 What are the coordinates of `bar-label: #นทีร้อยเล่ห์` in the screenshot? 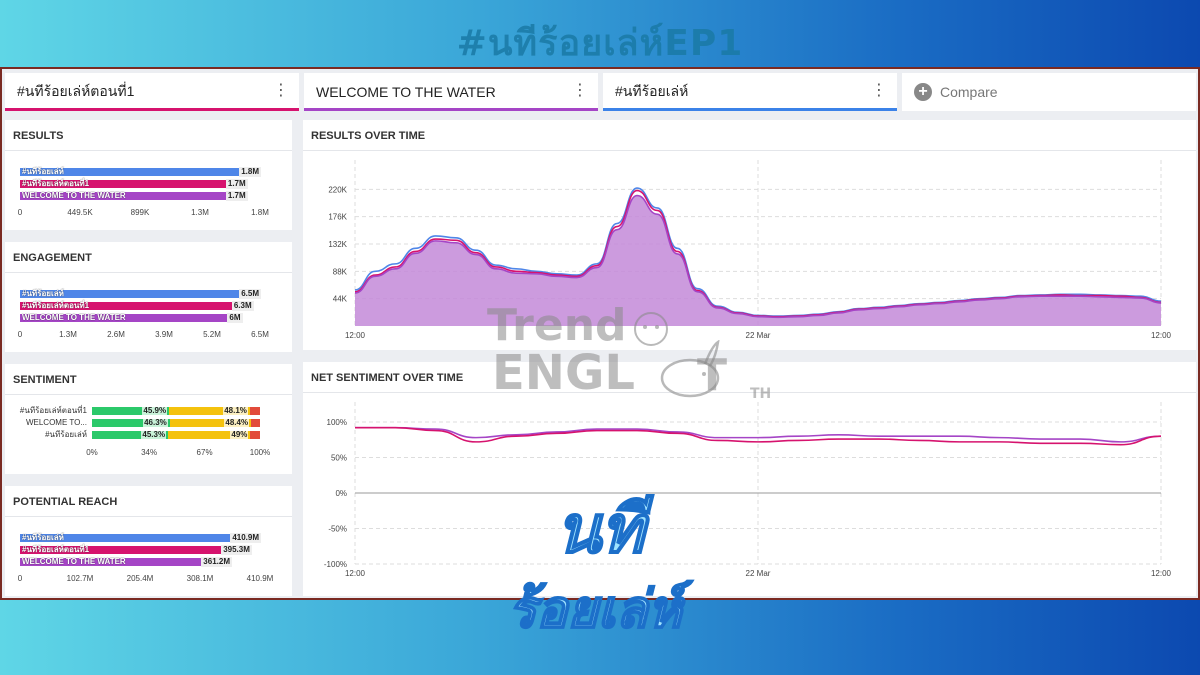 It's located at (43, 537).